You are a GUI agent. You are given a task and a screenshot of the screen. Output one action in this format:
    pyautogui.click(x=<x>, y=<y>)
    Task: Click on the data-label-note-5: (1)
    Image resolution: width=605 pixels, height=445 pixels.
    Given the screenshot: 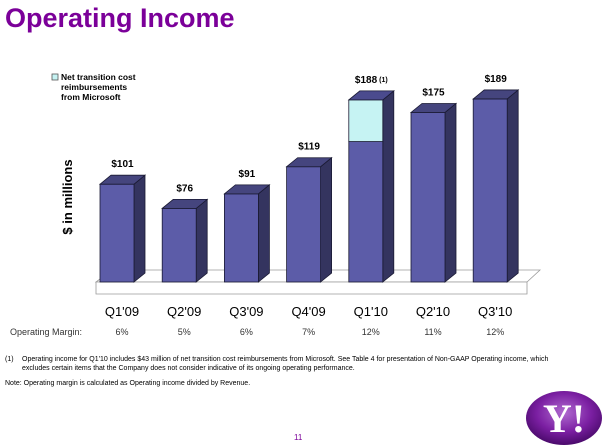 What is the action you would take?
    pyautogui.click(x=383, y=80)
    